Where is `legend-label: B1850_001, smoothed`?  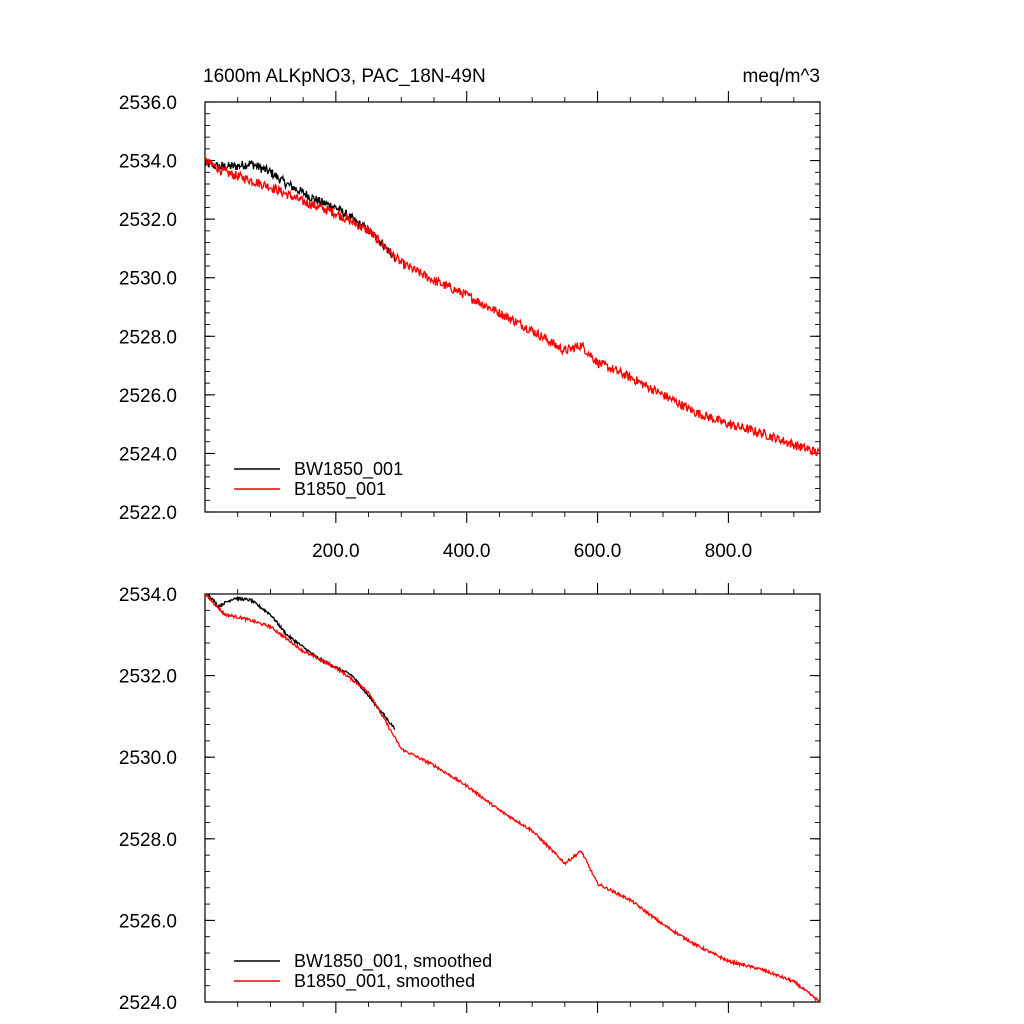 legend-label: B1850_001, smoothed is located at coordinates (384, 981).